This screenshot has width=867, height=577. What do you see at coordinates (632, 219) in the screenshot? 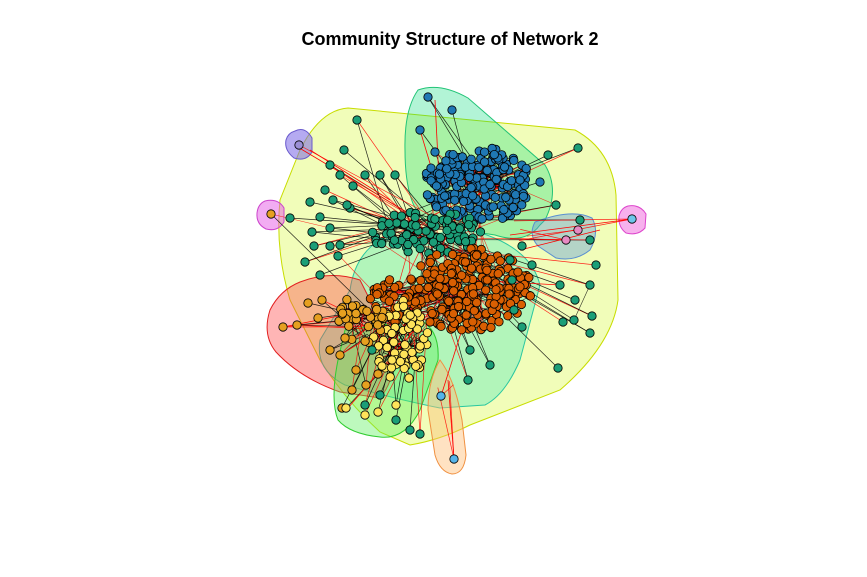
I see `node-sky-pink` at bounding box center [632, 219].